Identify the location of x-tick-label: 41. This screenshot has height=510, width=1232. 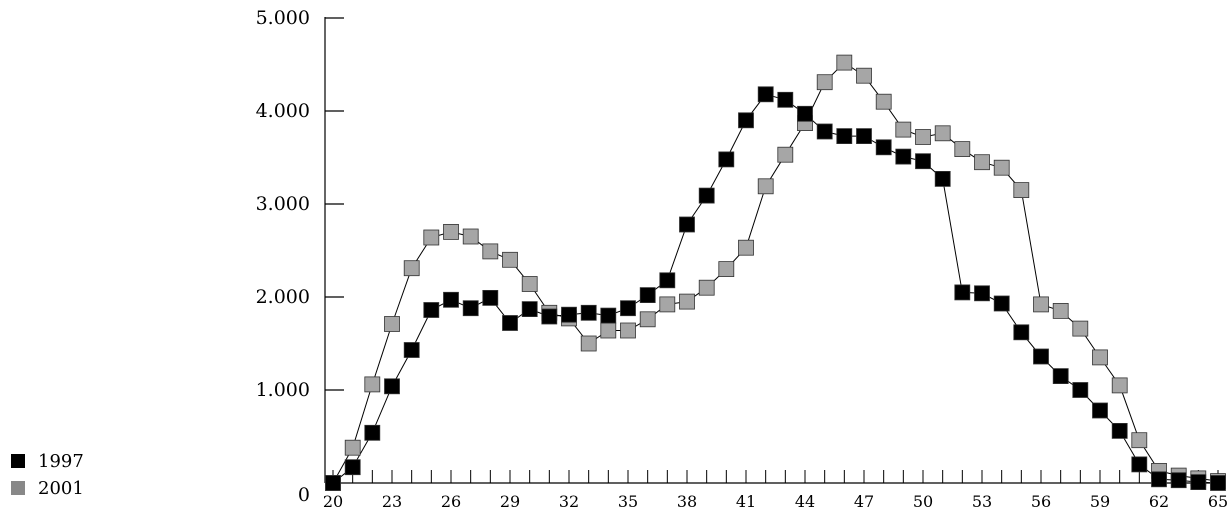
(746, 501).